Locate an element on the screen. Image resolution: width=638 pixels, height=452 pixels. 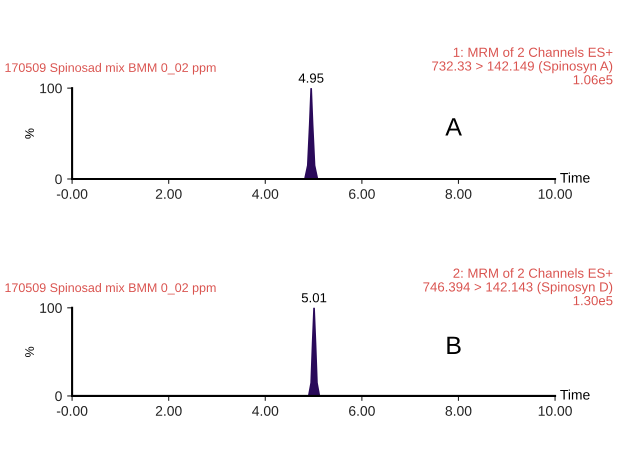
annotation: 4.95 is located at coordinates (311, 78).